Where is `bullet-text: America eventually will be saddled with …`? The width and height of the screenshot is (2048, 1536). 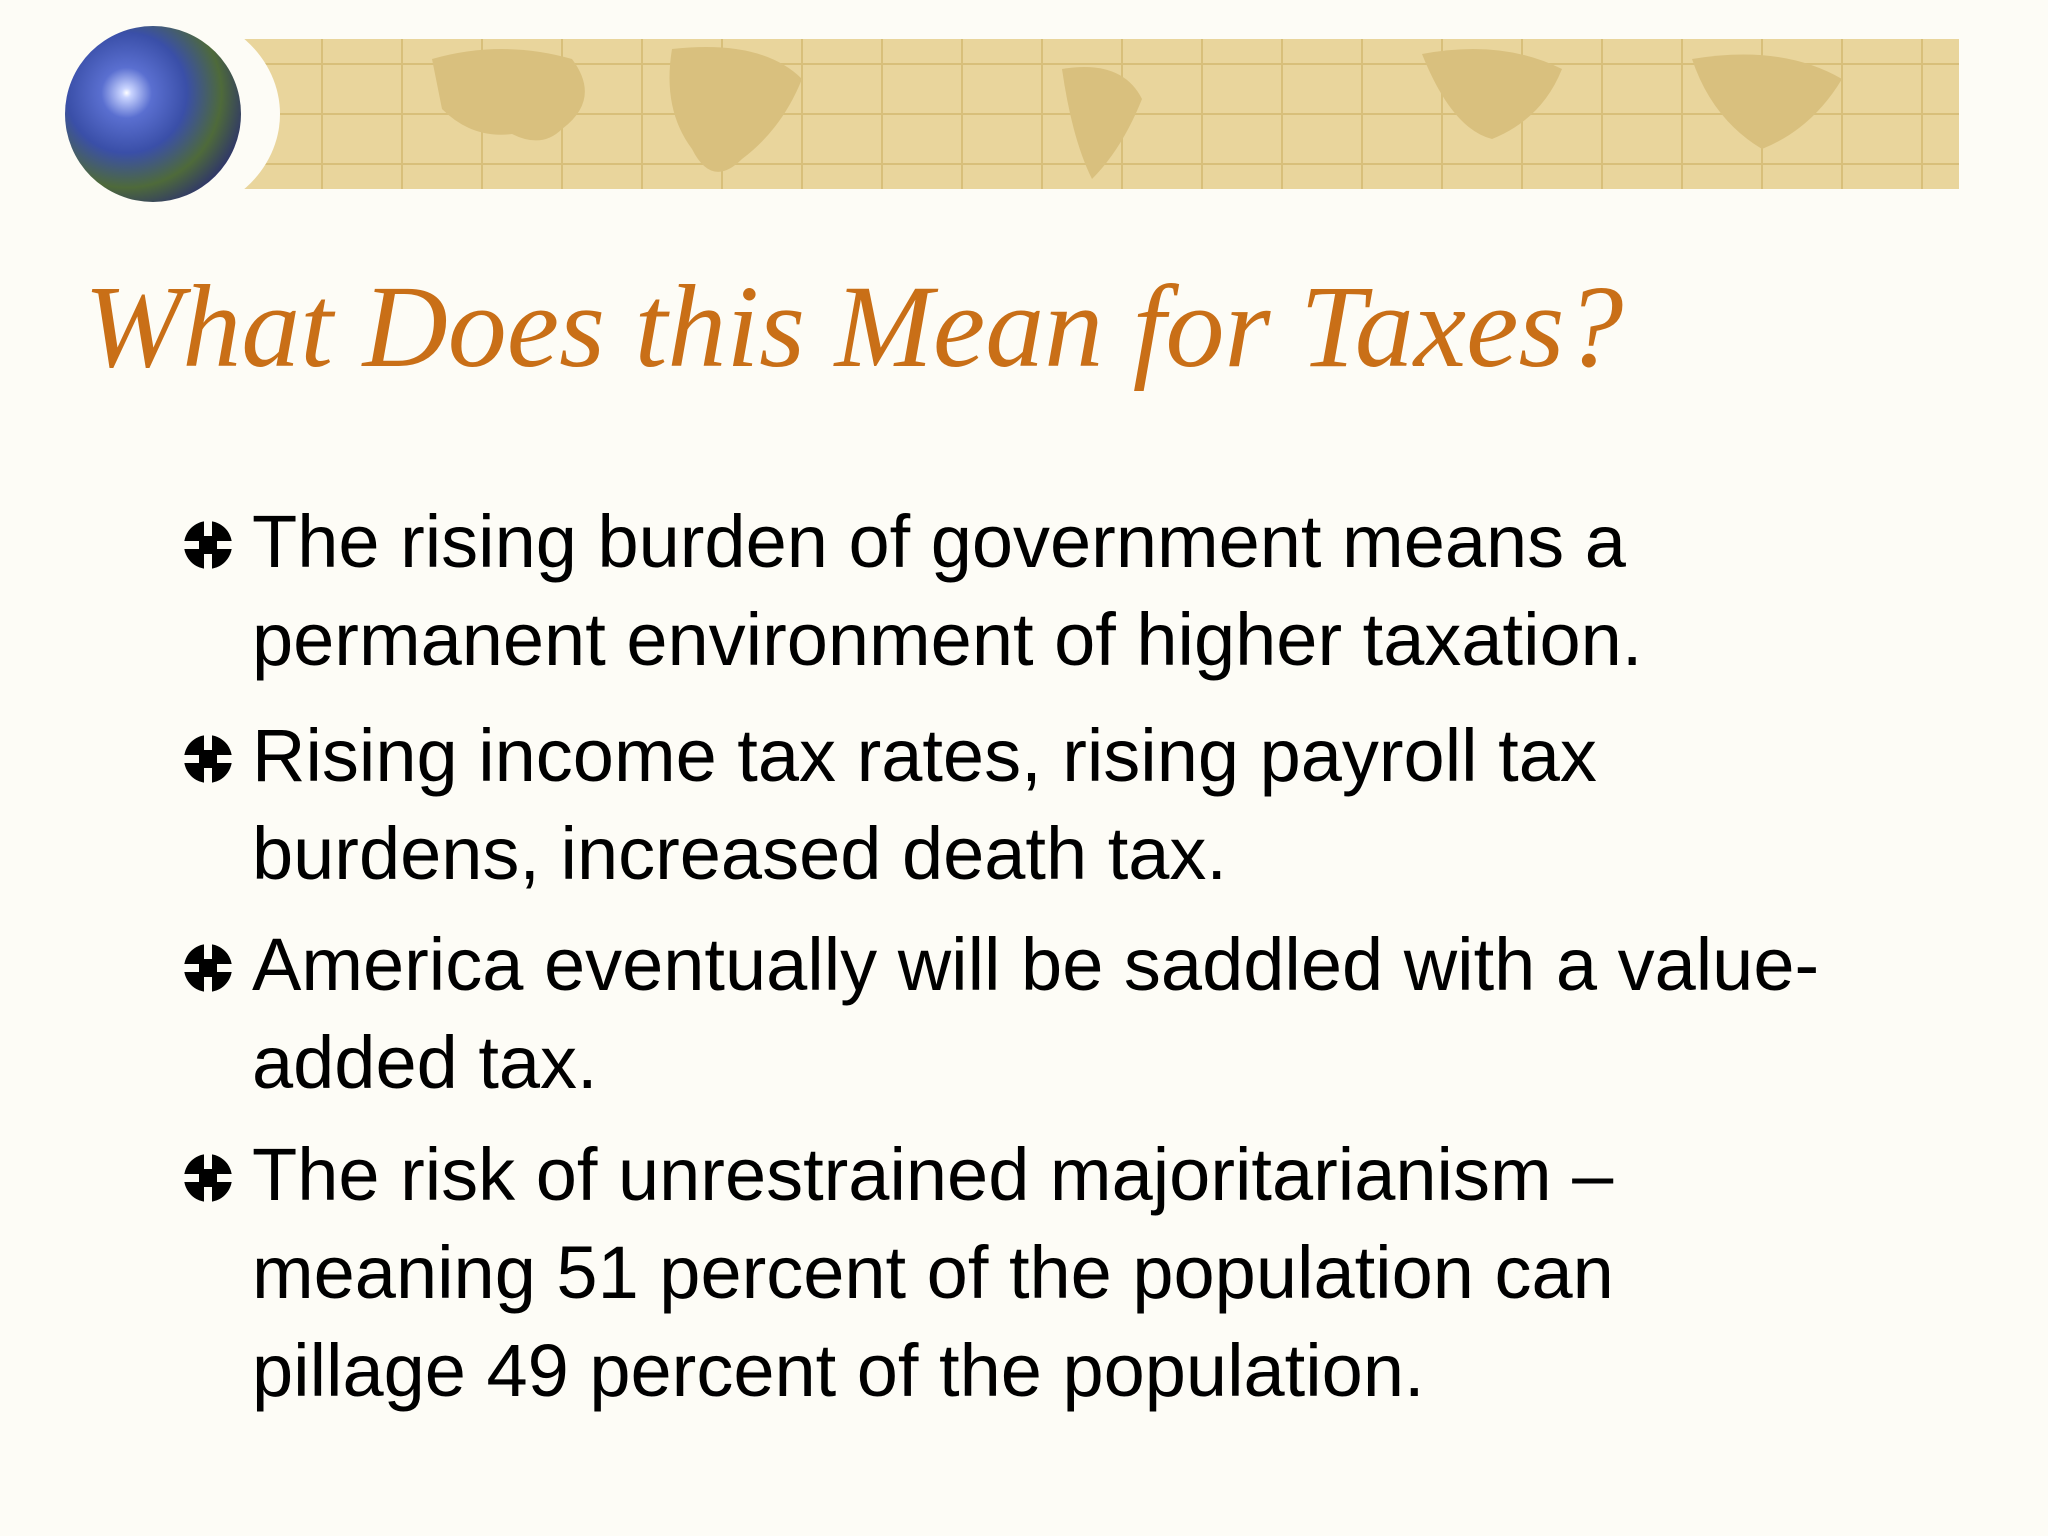
bullet-text: America eventually will be saddled with … is located at coordinates (1036, 964).